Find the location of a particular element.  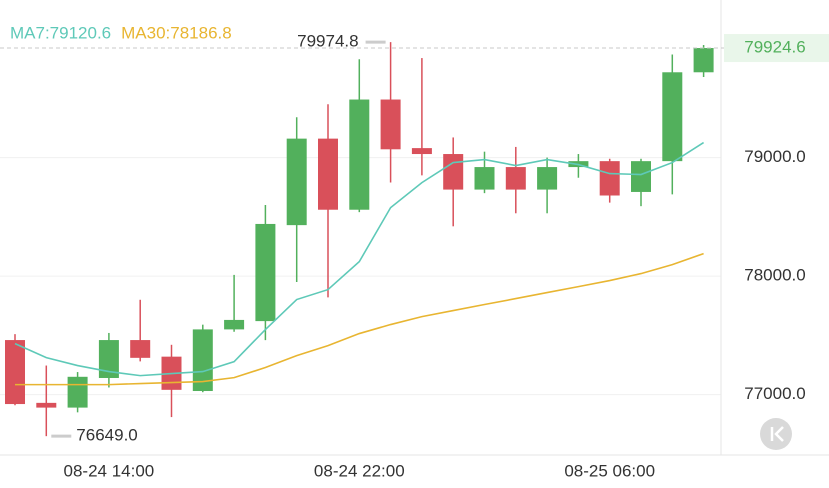

x-tick-label: 08-24 22:00 is located at coordinates (359, 470).